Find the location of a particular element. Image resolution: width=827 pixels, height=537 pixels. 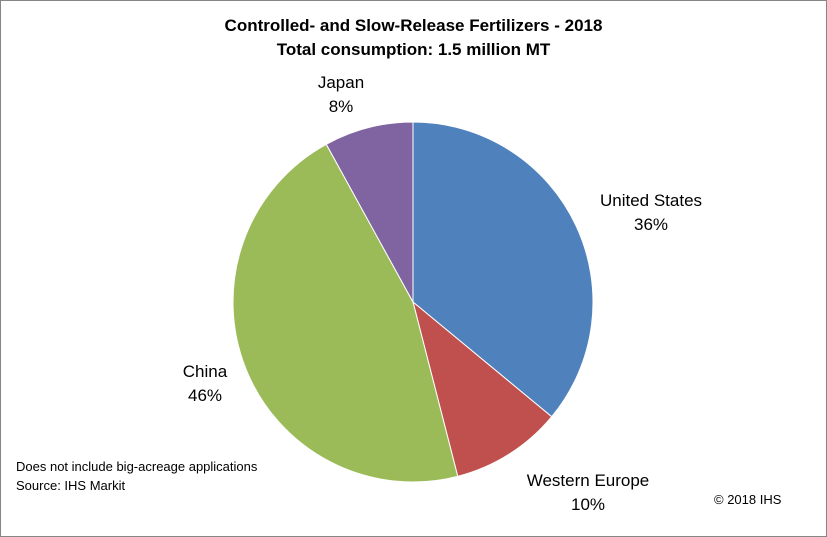

slice-percent-united-states: 36% is located at coordinates (651, 224).